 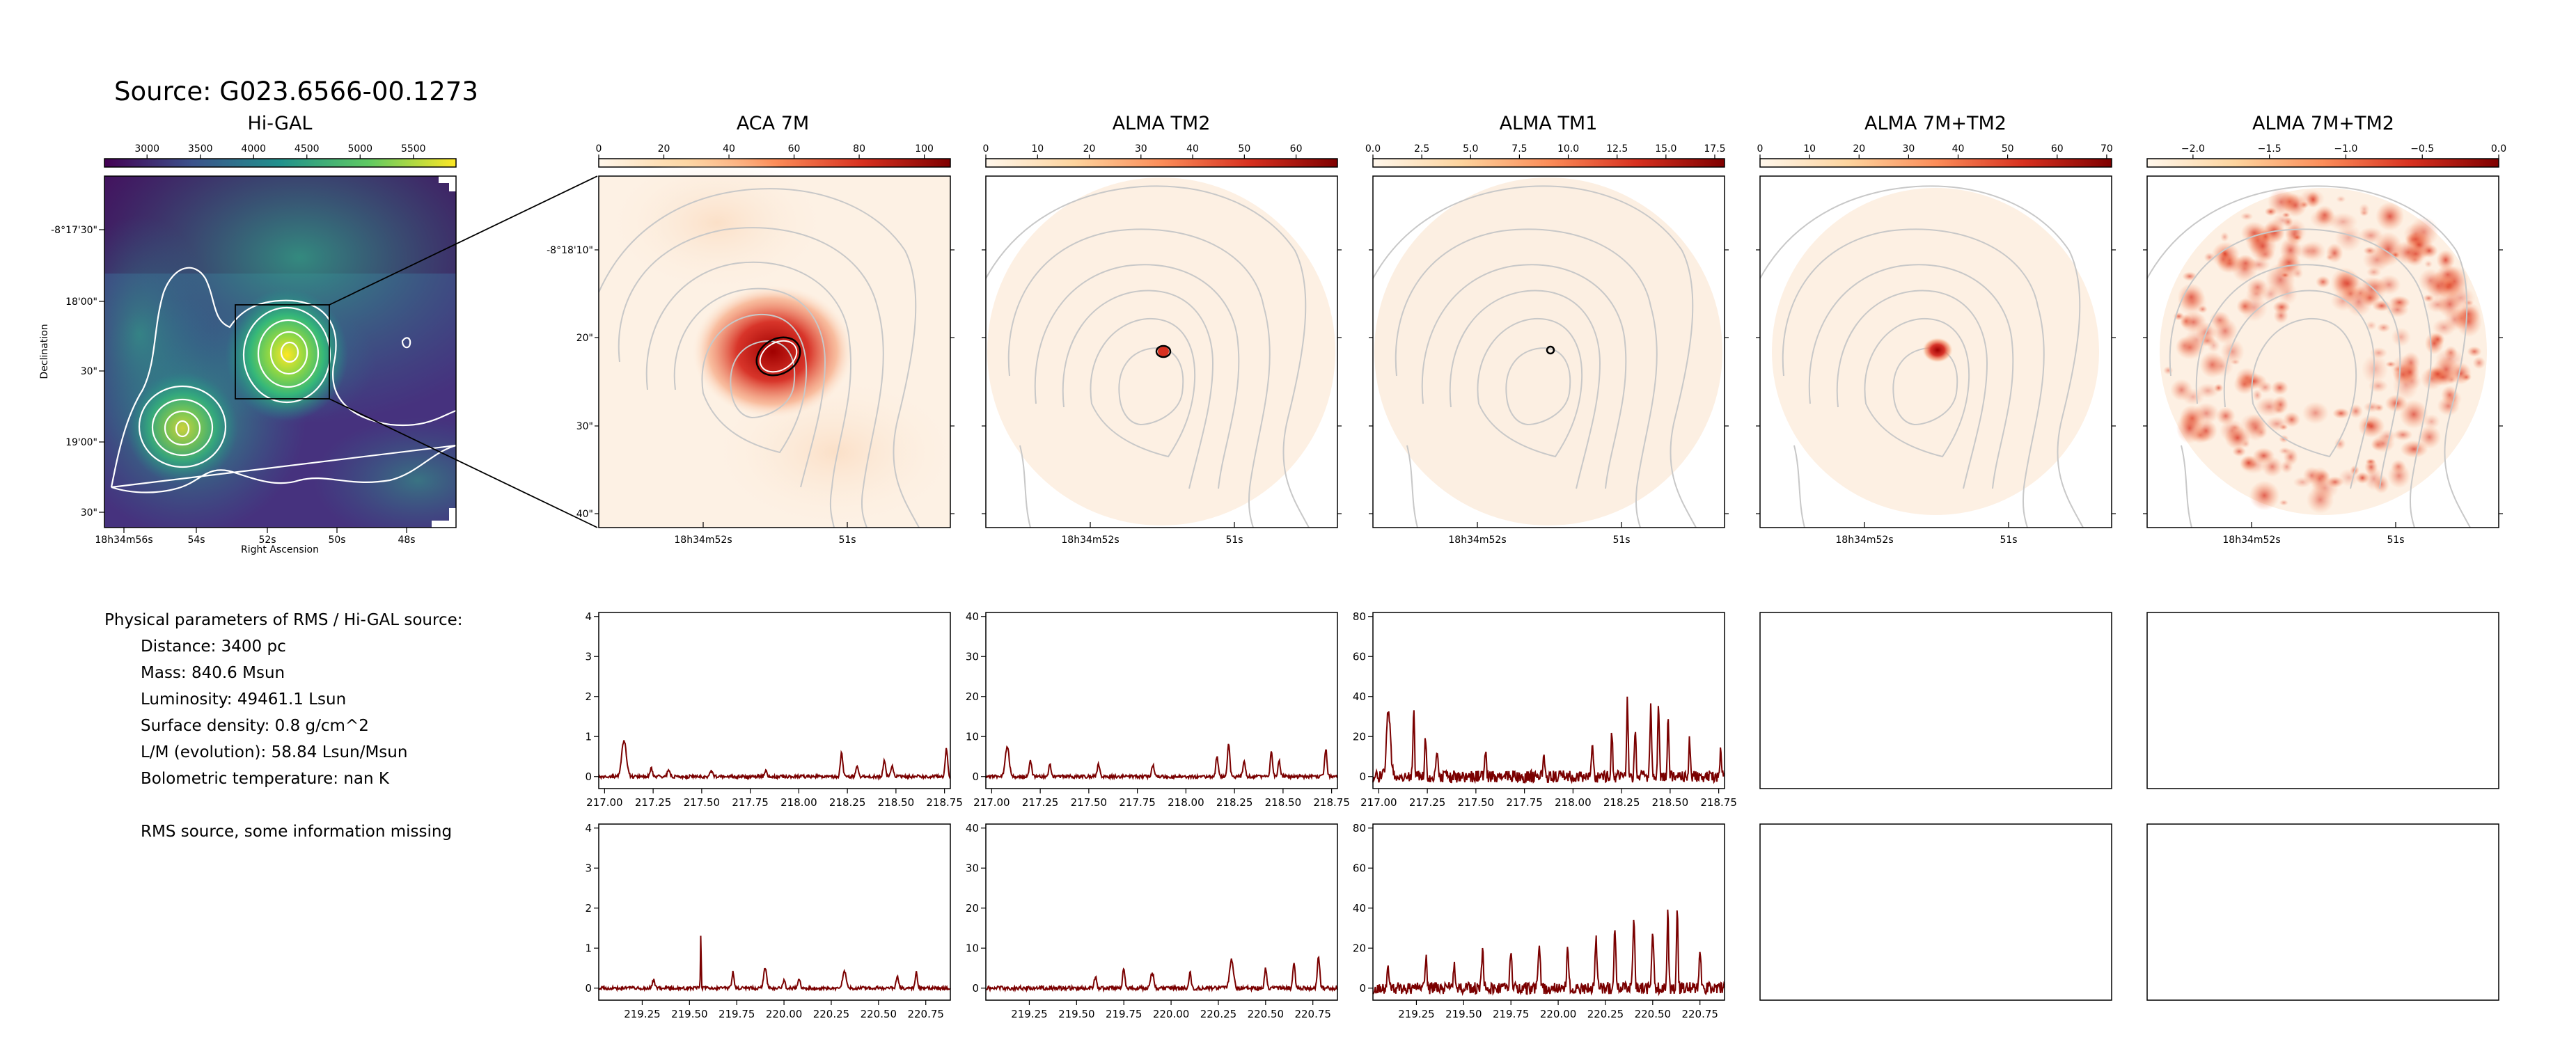 I want to click on params-note: RMS source, some information missing, so click(x=297, y=832).